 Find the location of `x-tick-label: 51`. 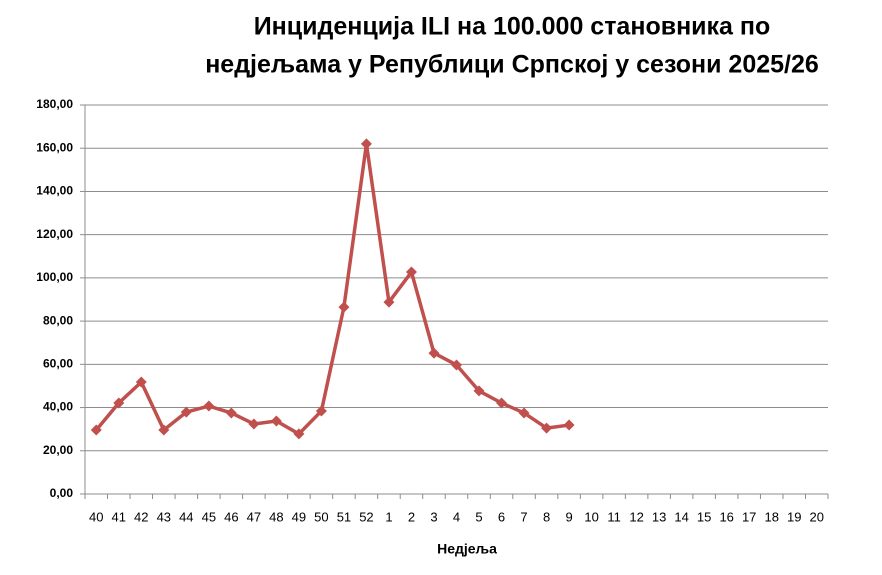

x-tick-label: 51 is located at coordinates (344, 516).